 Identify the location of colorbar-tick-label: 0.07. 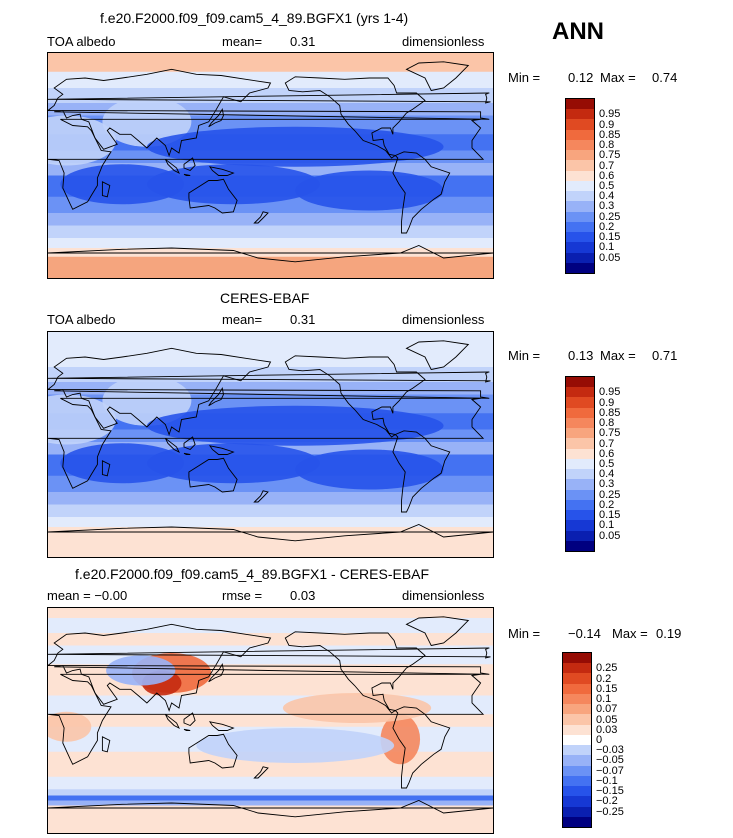
(607, 709).